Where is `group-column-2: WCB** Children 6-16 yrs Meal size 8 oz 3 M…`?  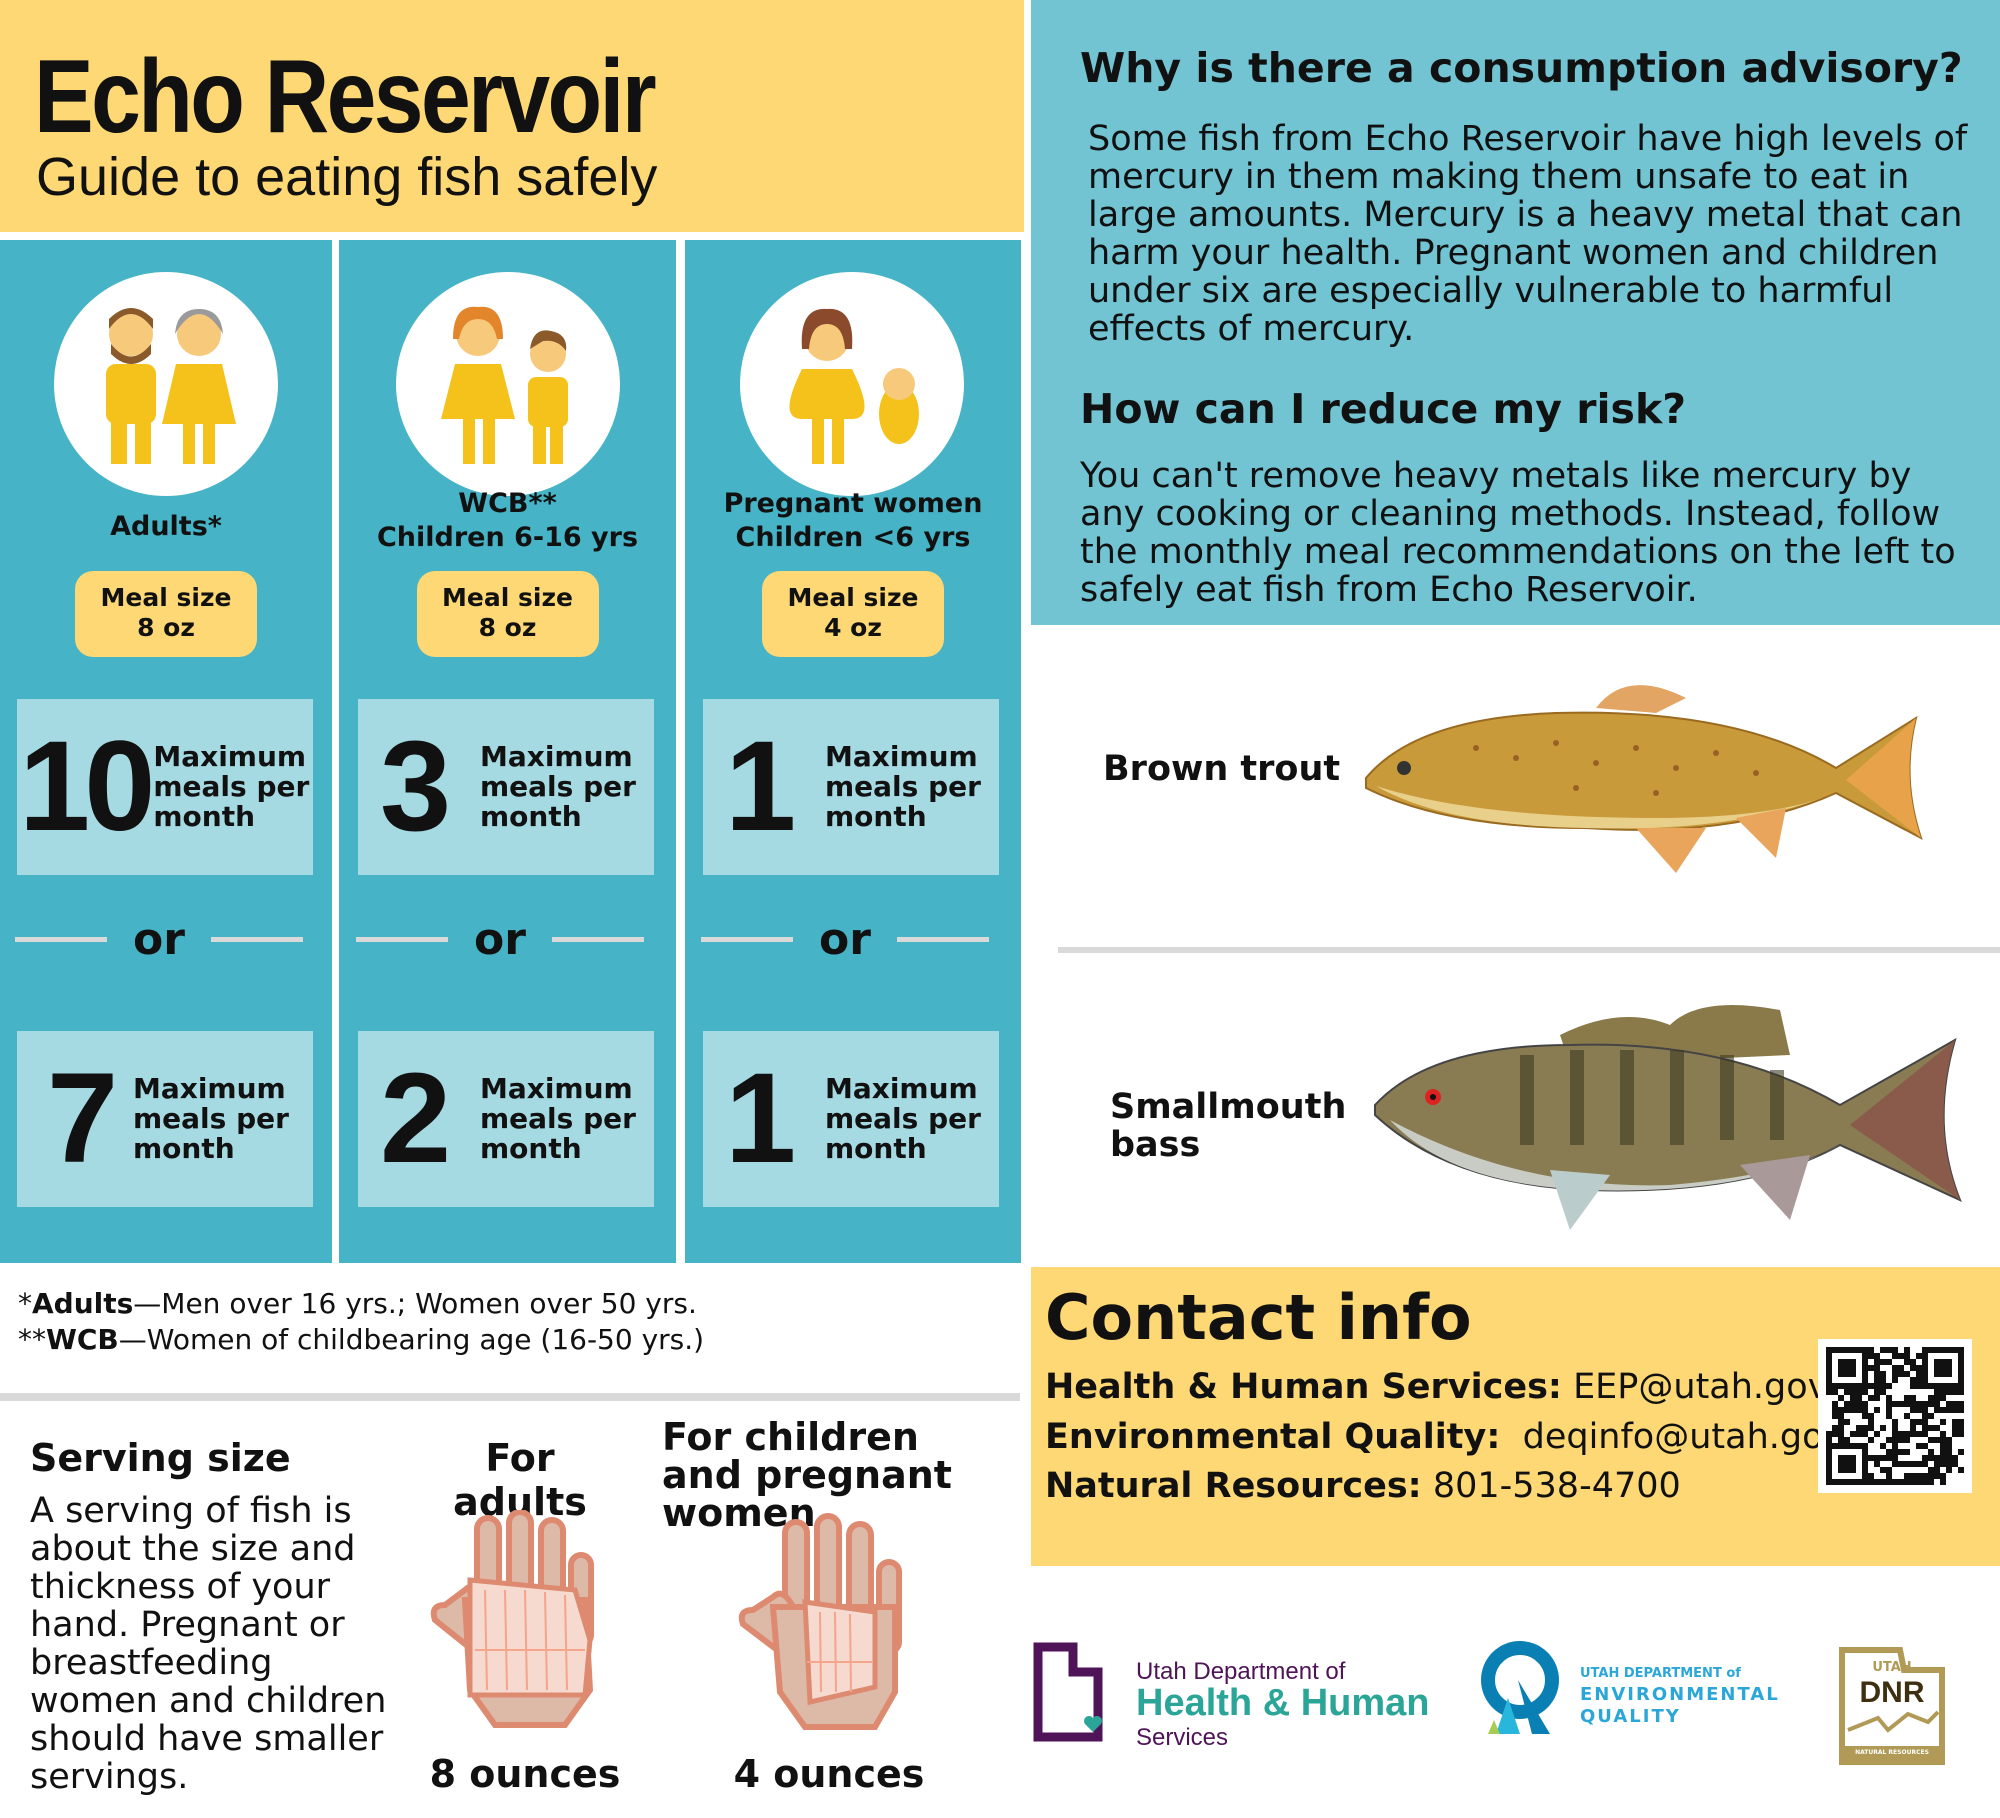
group-column-2: WCB** Children 6-16 yrs Meal size 8 oz 3 M… is located at coordinates (507, 751).